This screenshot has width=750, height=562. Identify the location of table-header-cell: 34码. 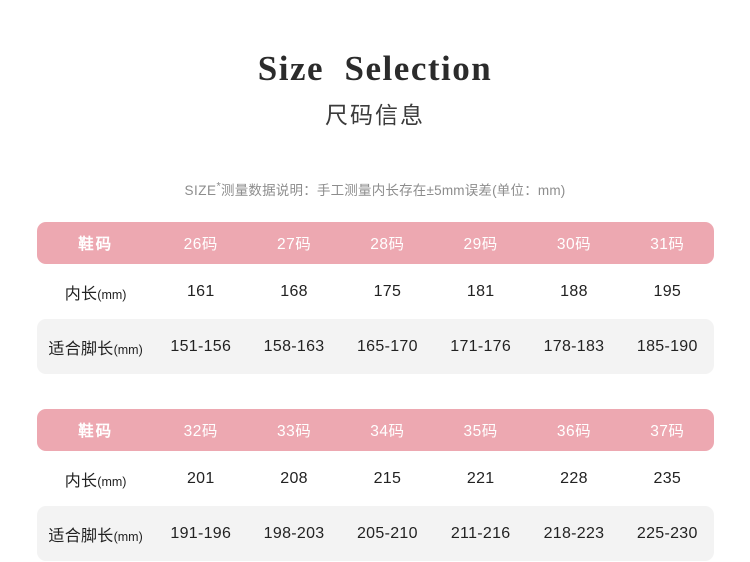
(387, 430).